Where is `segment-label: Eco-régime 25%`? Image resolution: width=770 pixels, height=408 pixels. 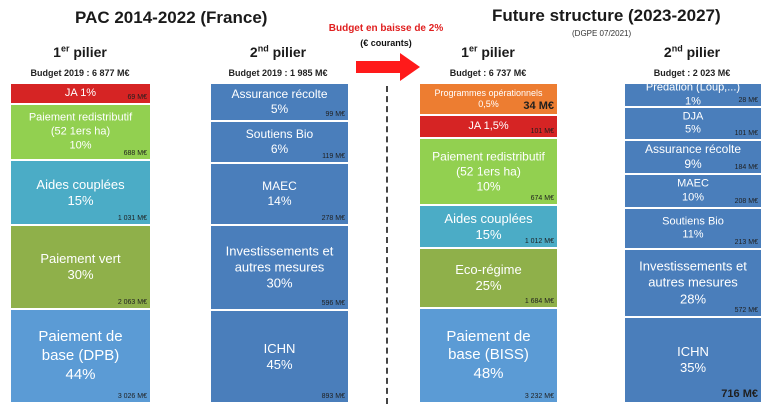
segment-label: Eco-régime 25% is located at coordinates (488, 278).